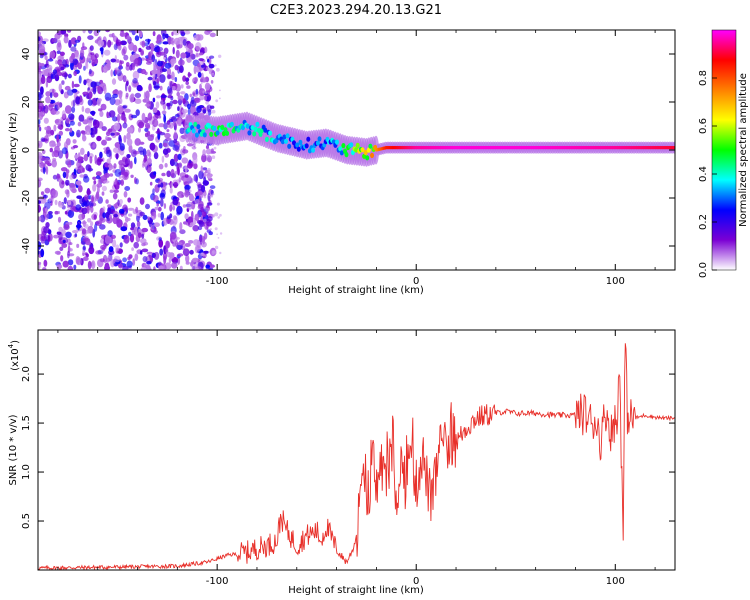  What do you see at coordinates (26, 150) in the screenshot?
I see `y-tick-label: 0` at bounding box center [26, 150].